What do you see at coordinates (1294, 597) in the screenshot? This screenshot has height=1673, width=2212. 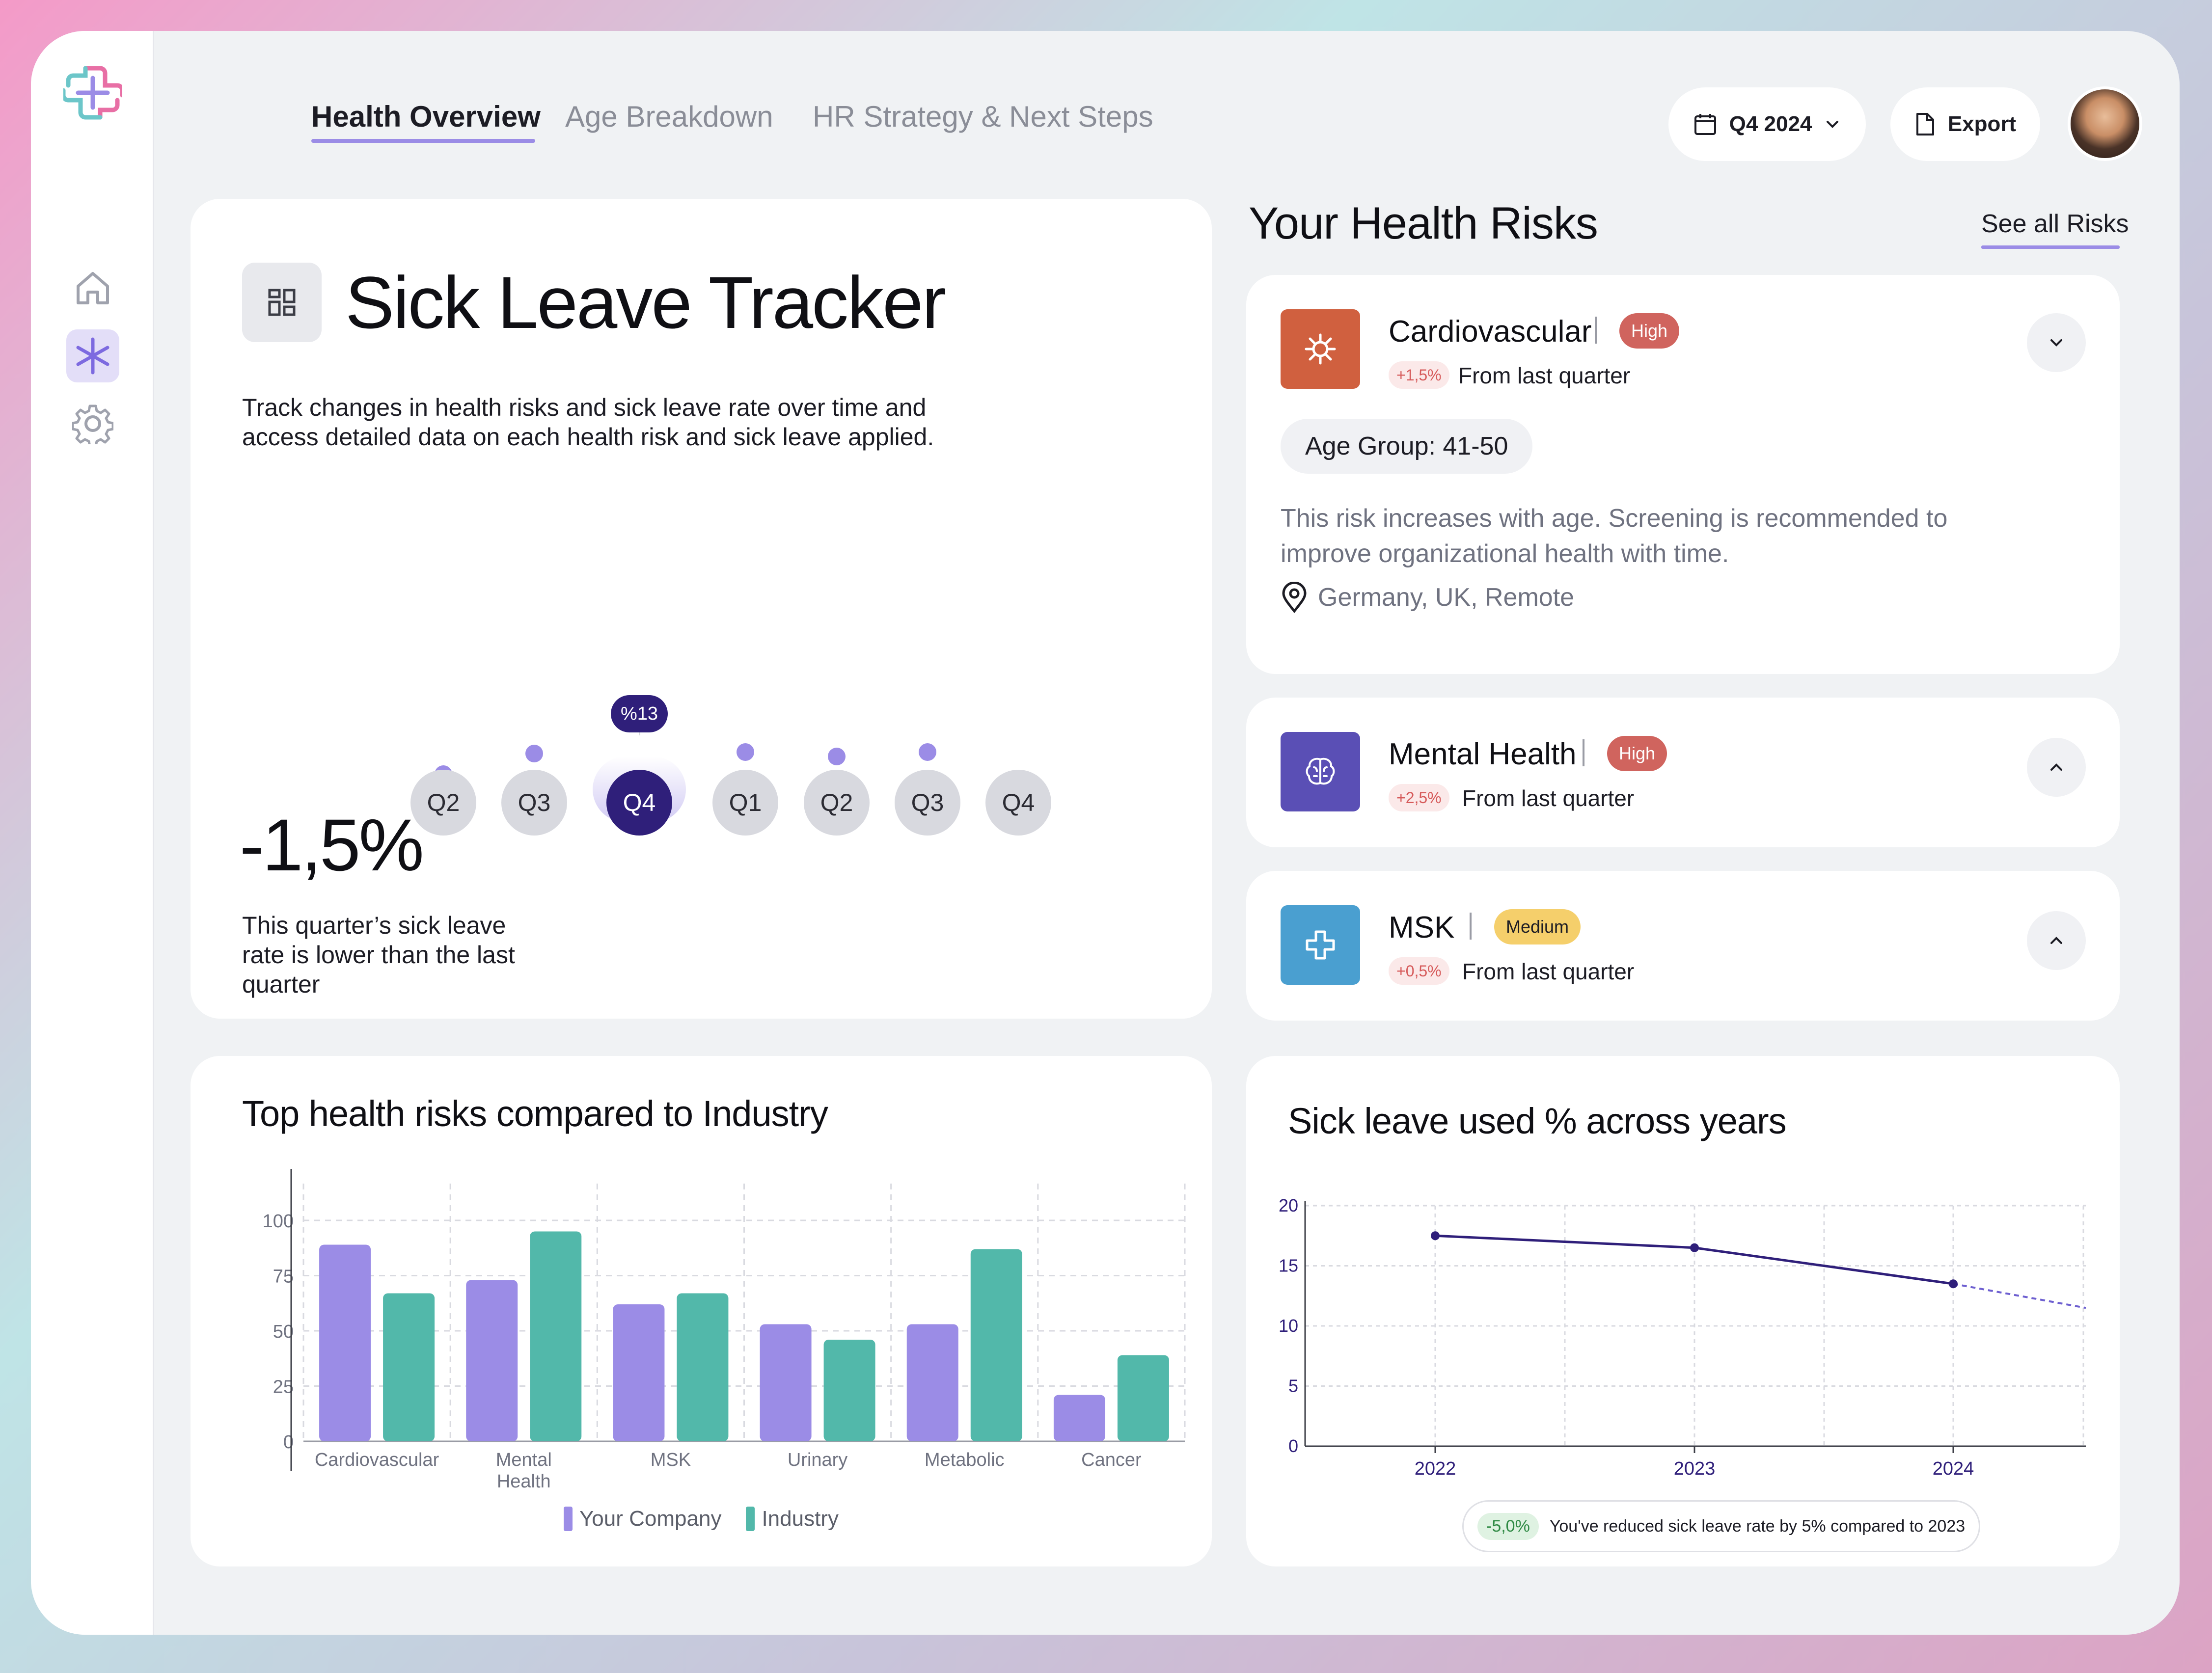 I see `location-pin-icon` at bounding box center [1294, 597].